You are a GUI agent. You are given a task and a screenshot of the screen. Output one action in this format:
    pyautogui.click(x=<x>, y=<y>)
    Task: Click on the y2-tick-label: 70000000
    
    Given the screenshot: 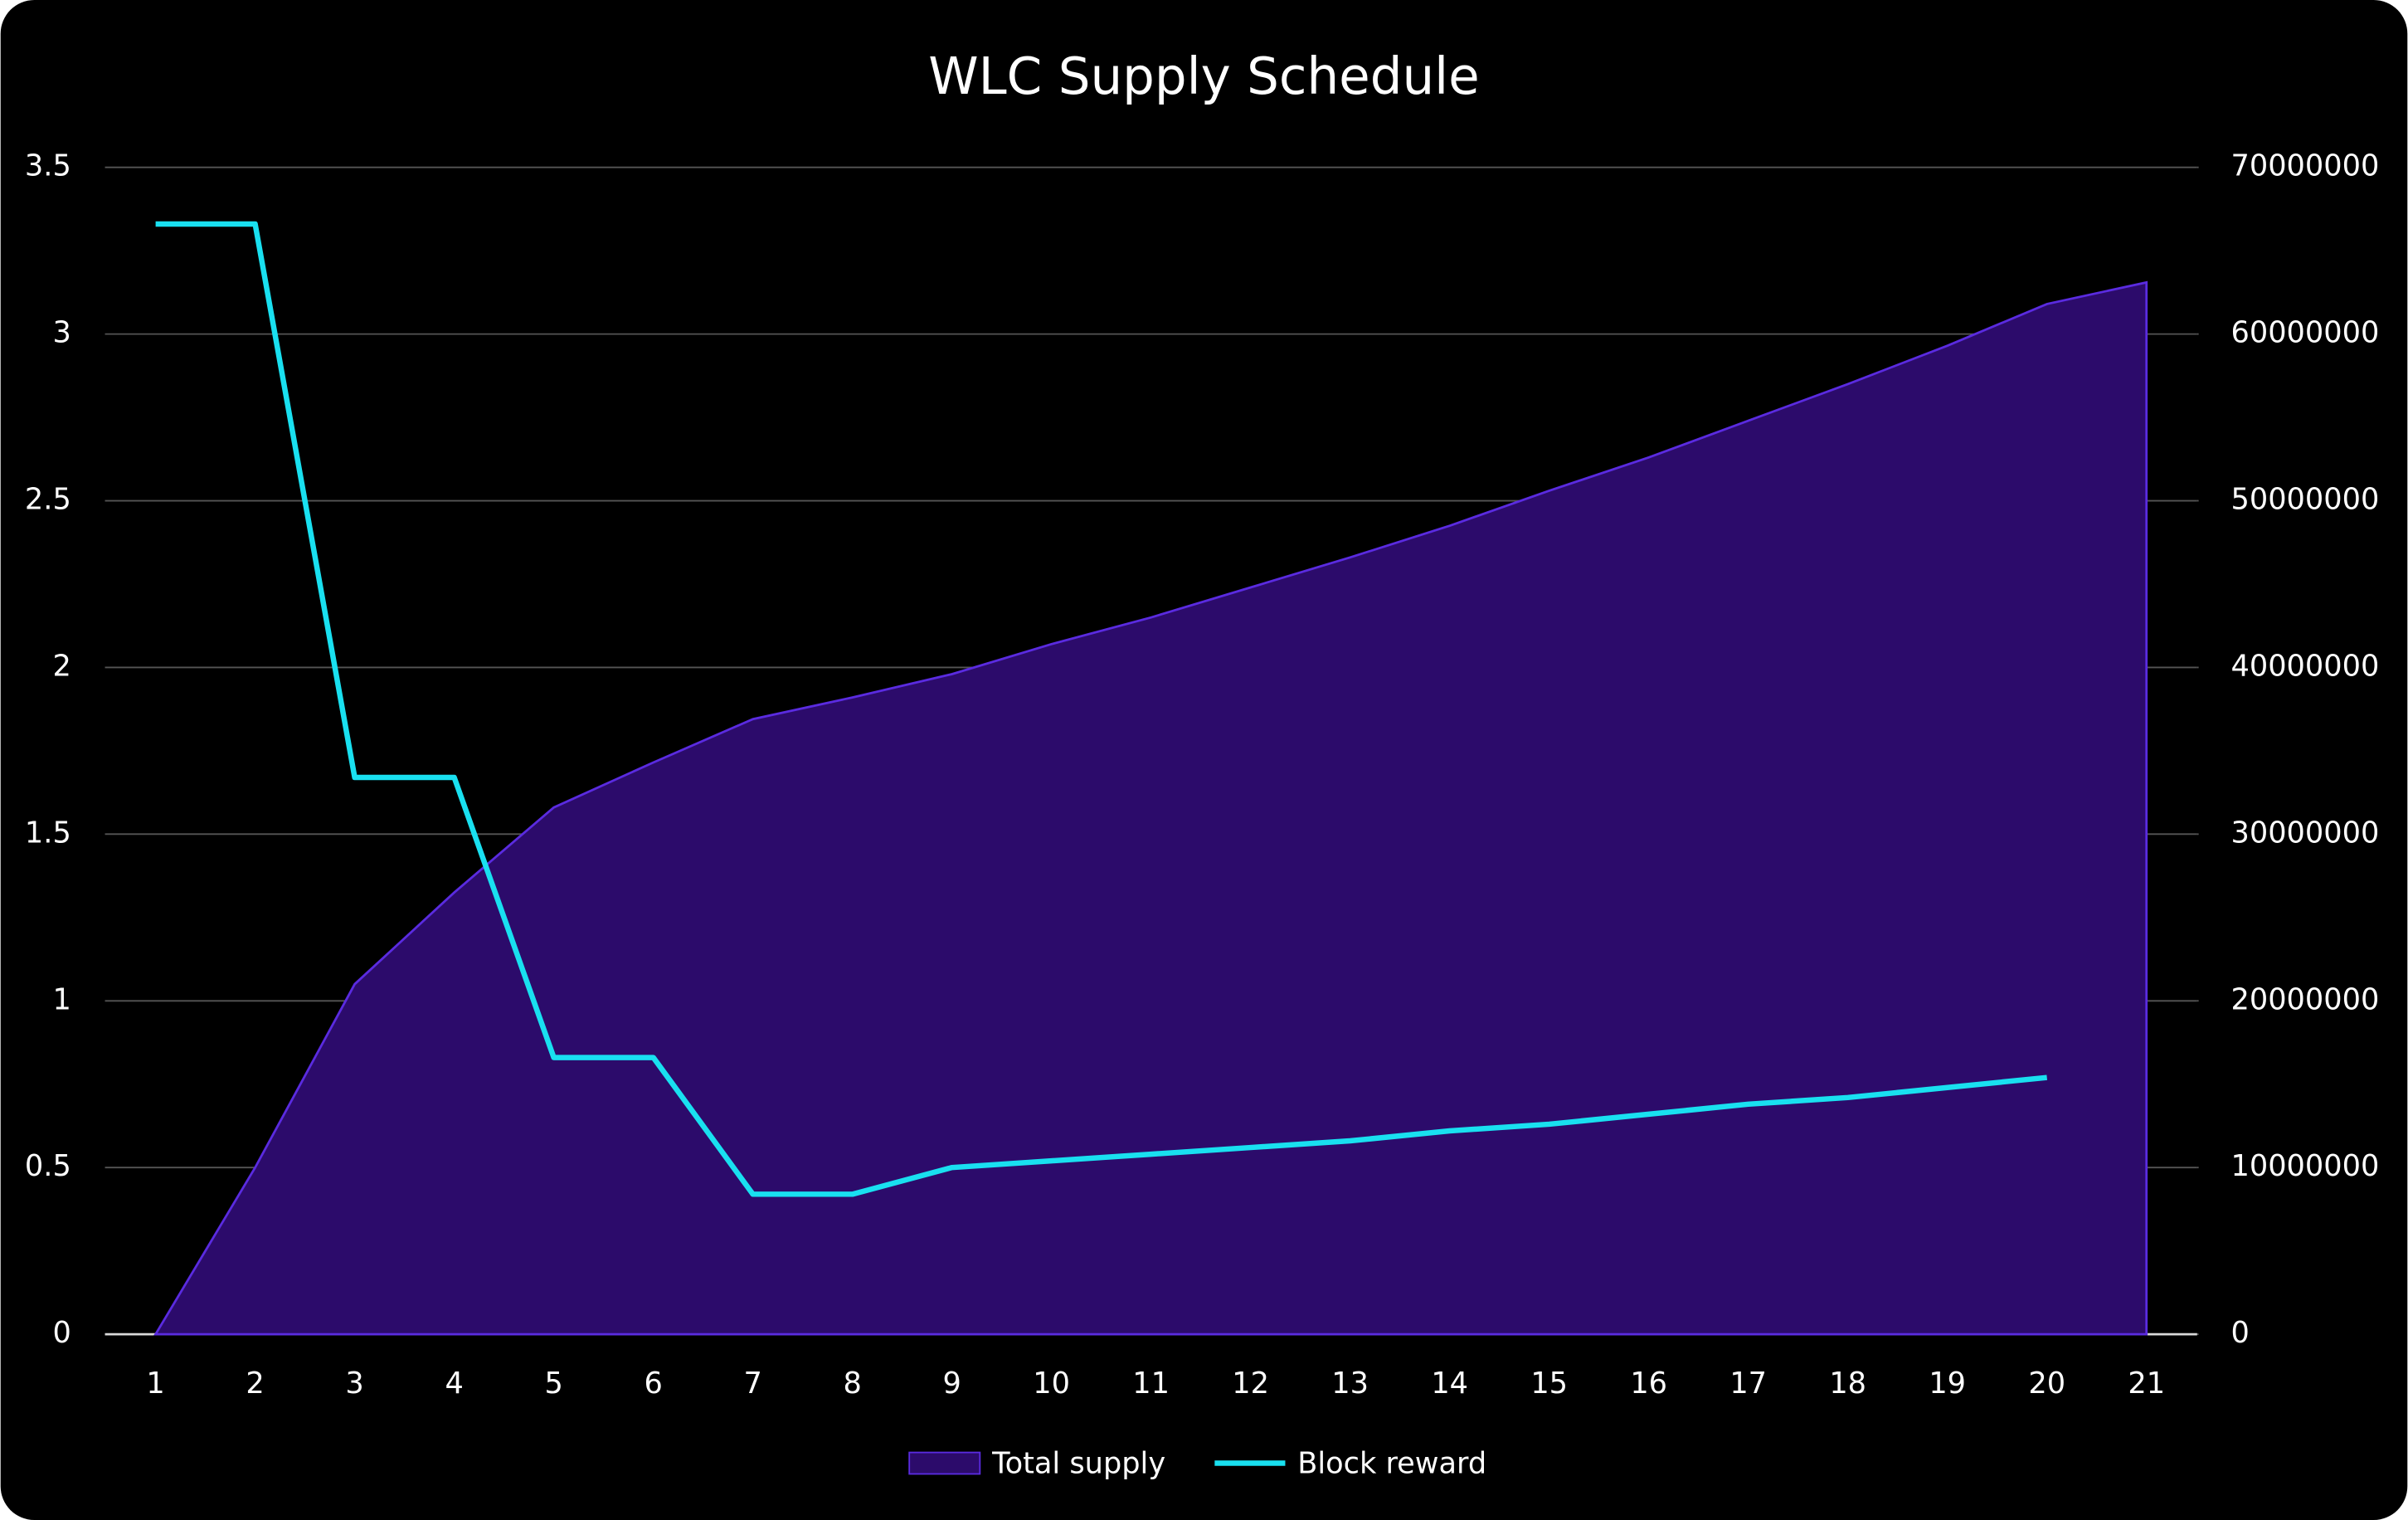 What is the action you would take?
    pyautogui.click(x=2304, y=166)
    